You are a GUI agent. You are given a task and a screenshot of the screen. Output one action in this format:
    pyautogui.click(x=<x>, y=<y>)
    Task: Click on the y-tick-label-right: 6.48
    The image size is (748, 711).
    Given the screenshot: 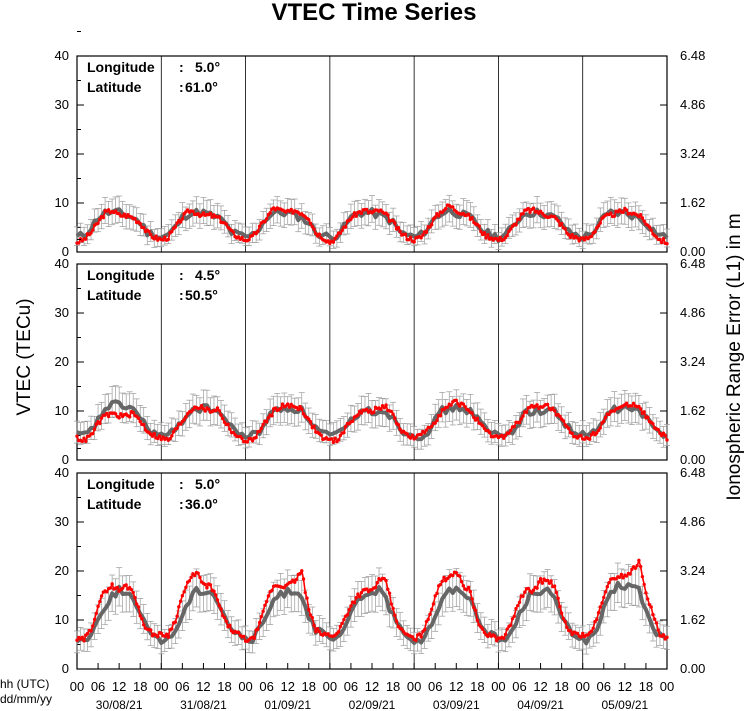 What is the action you would take?
    pyautogui.click(x=692, y=472)
    